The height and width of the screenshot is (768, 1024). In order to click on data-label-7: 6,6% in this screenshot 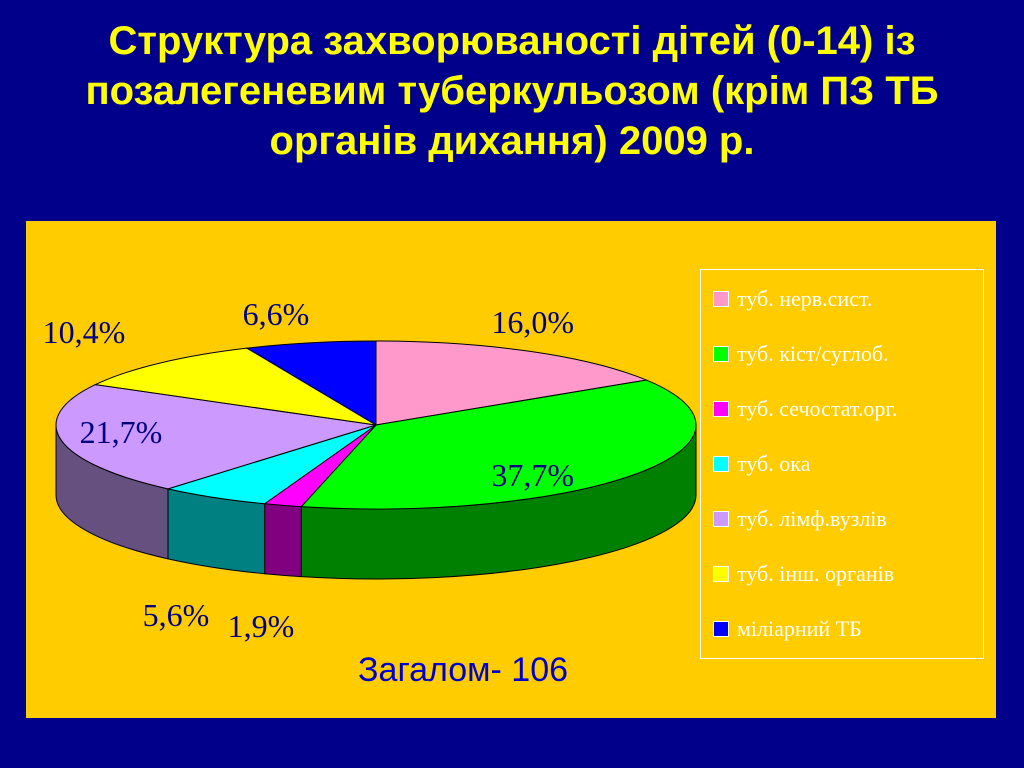, I will do `click(276, 314)`.